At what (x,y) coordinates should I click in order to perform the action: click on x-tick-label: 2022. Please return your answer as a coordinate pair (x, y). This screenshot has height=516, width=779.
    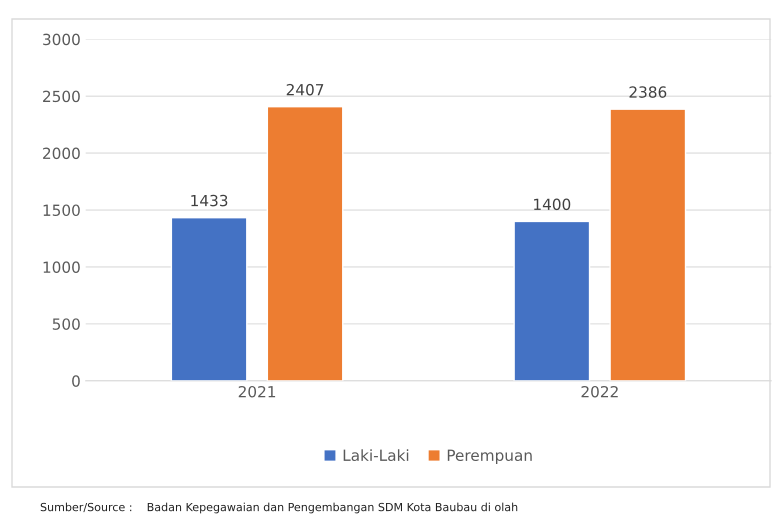
    Looking at the image, I should click on (600, 392).